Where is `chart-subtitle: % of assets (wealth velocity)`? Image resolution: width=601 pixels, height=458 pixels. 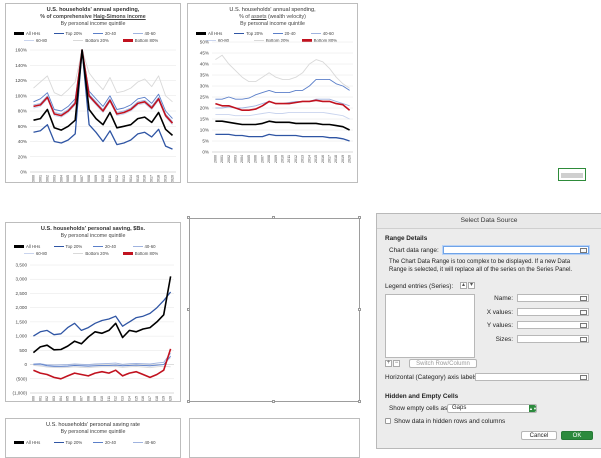
chart-subtitle: % of assets (wealth velocity) is located at coordinates (272, 17).